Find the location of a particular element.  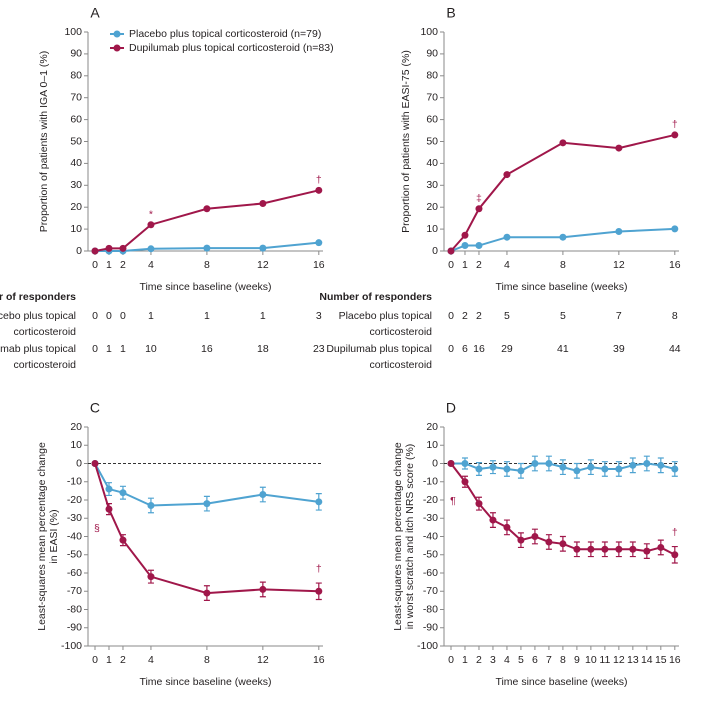

x-tick-label: 7 is located at coordinates (549, 660).